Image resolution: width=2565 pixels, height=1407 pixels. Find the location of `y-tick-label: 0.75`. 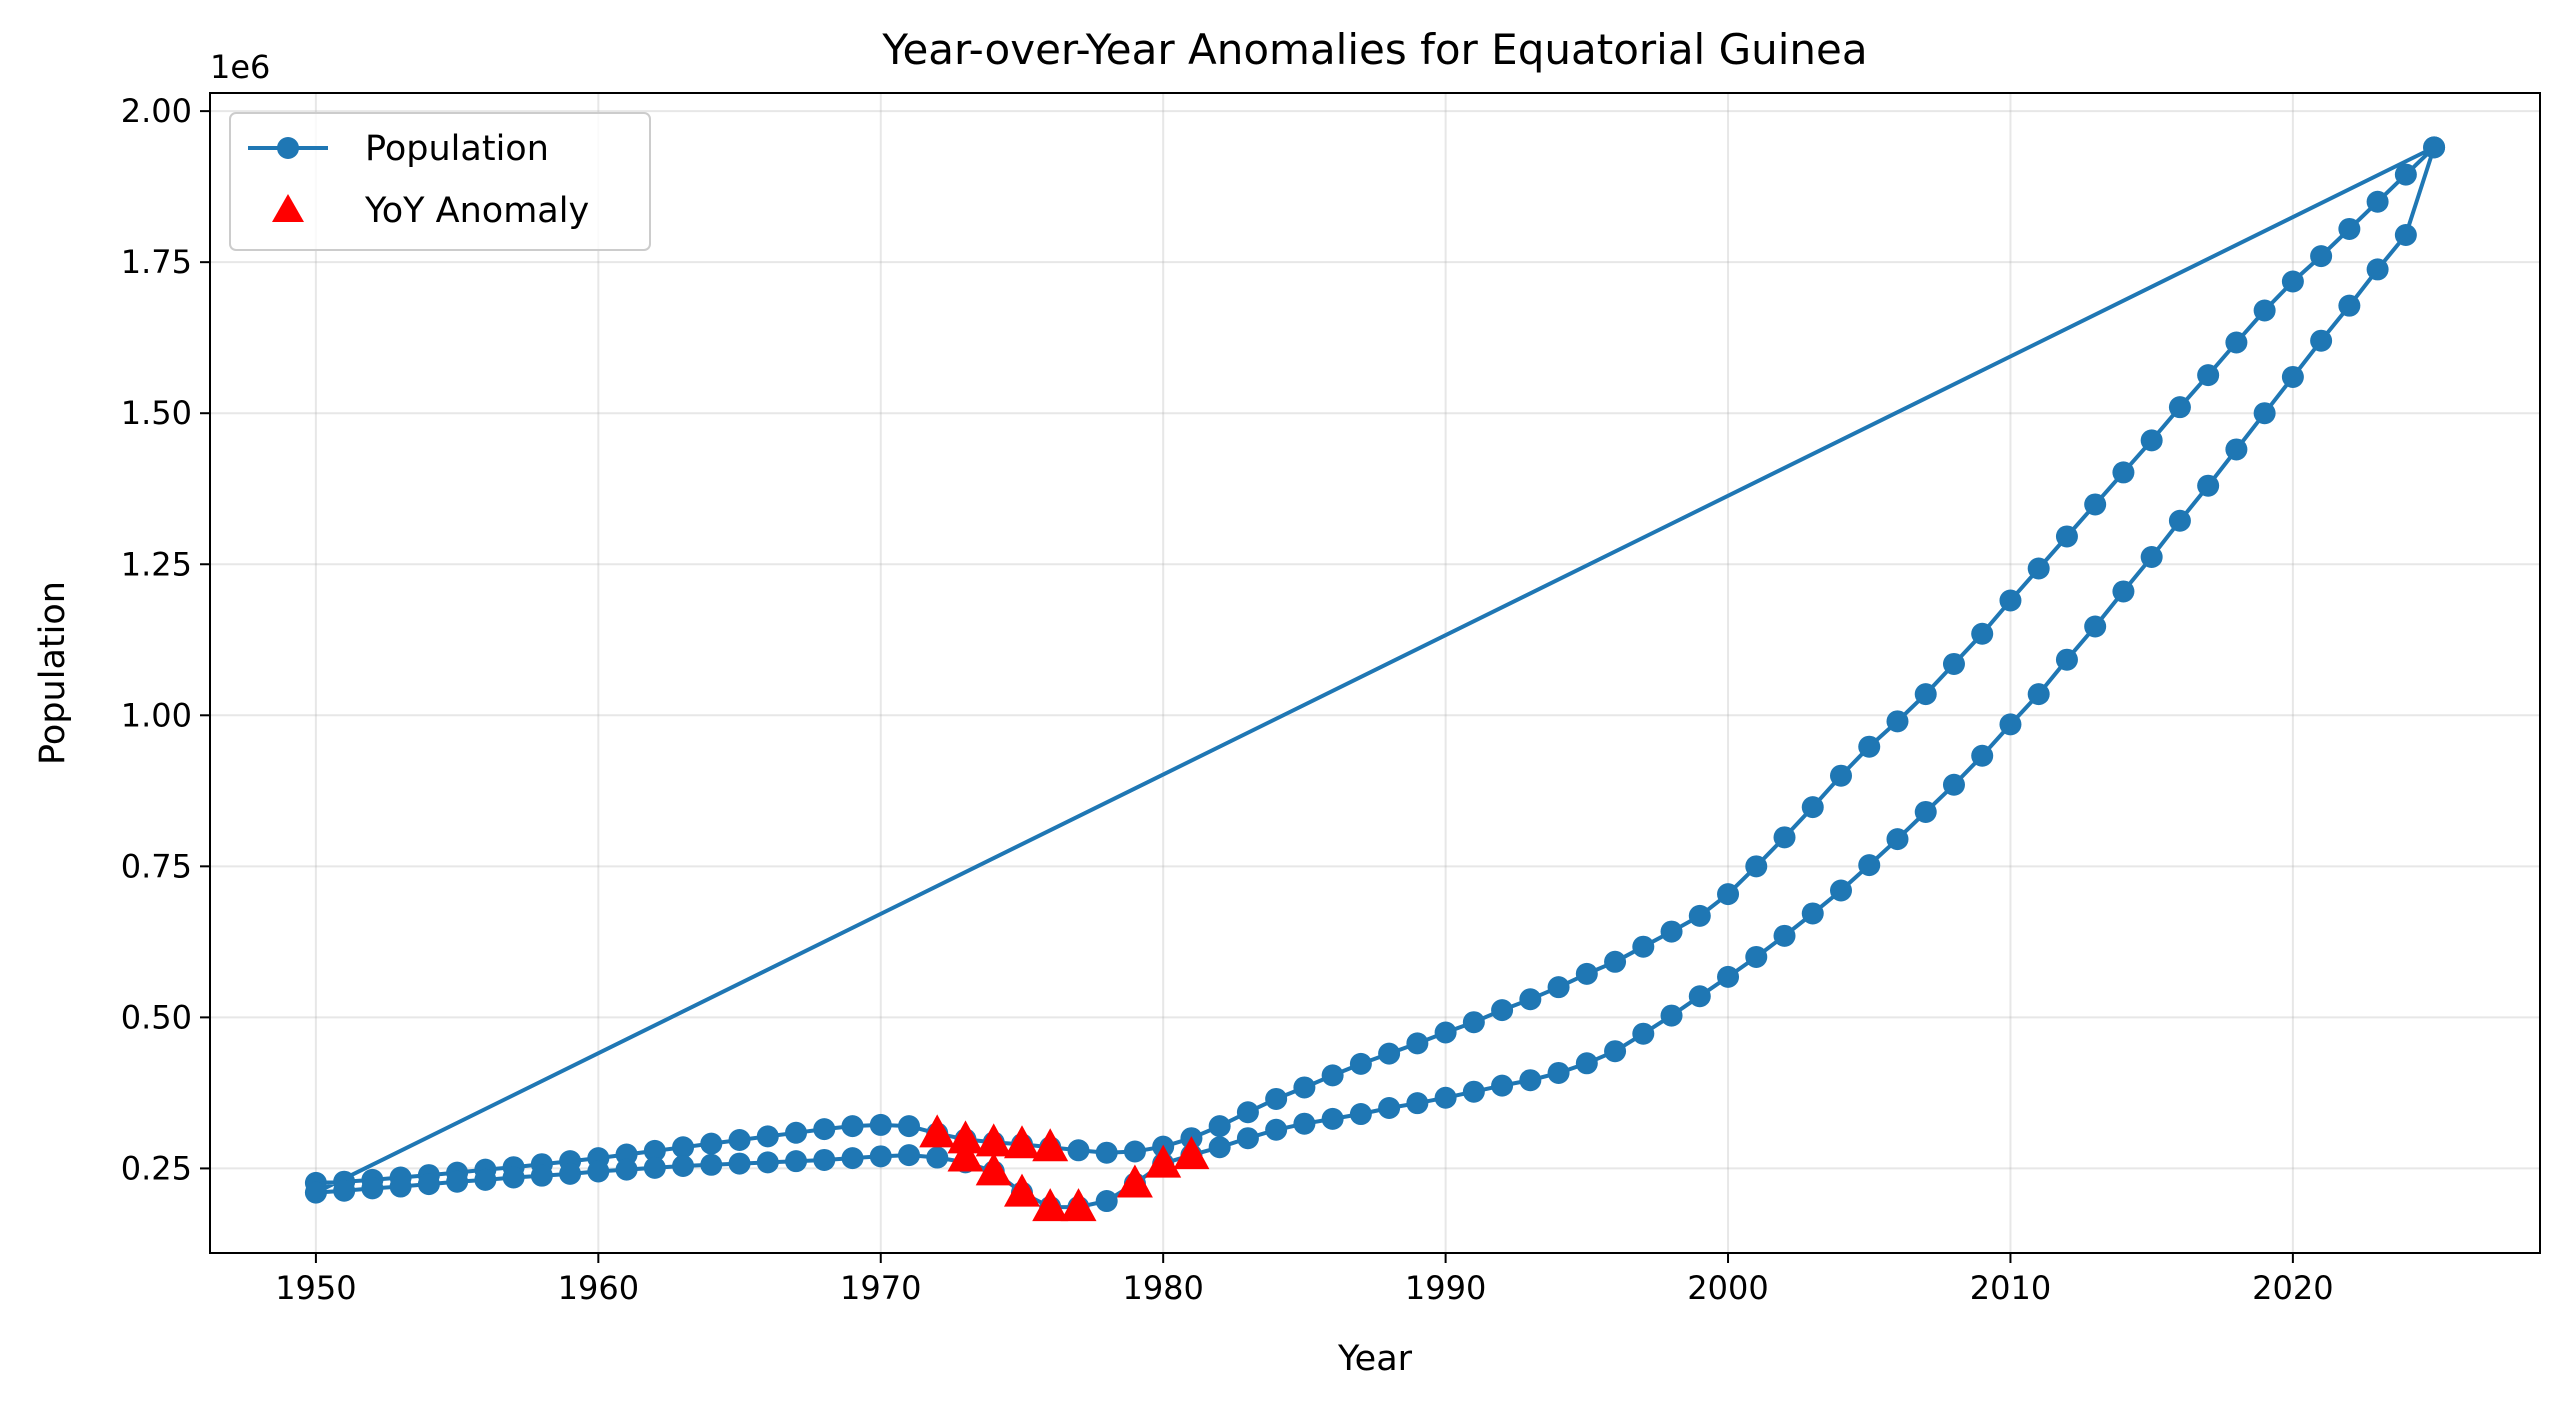

y-tick-label: 0.75 is located at coordinates (156, 866).